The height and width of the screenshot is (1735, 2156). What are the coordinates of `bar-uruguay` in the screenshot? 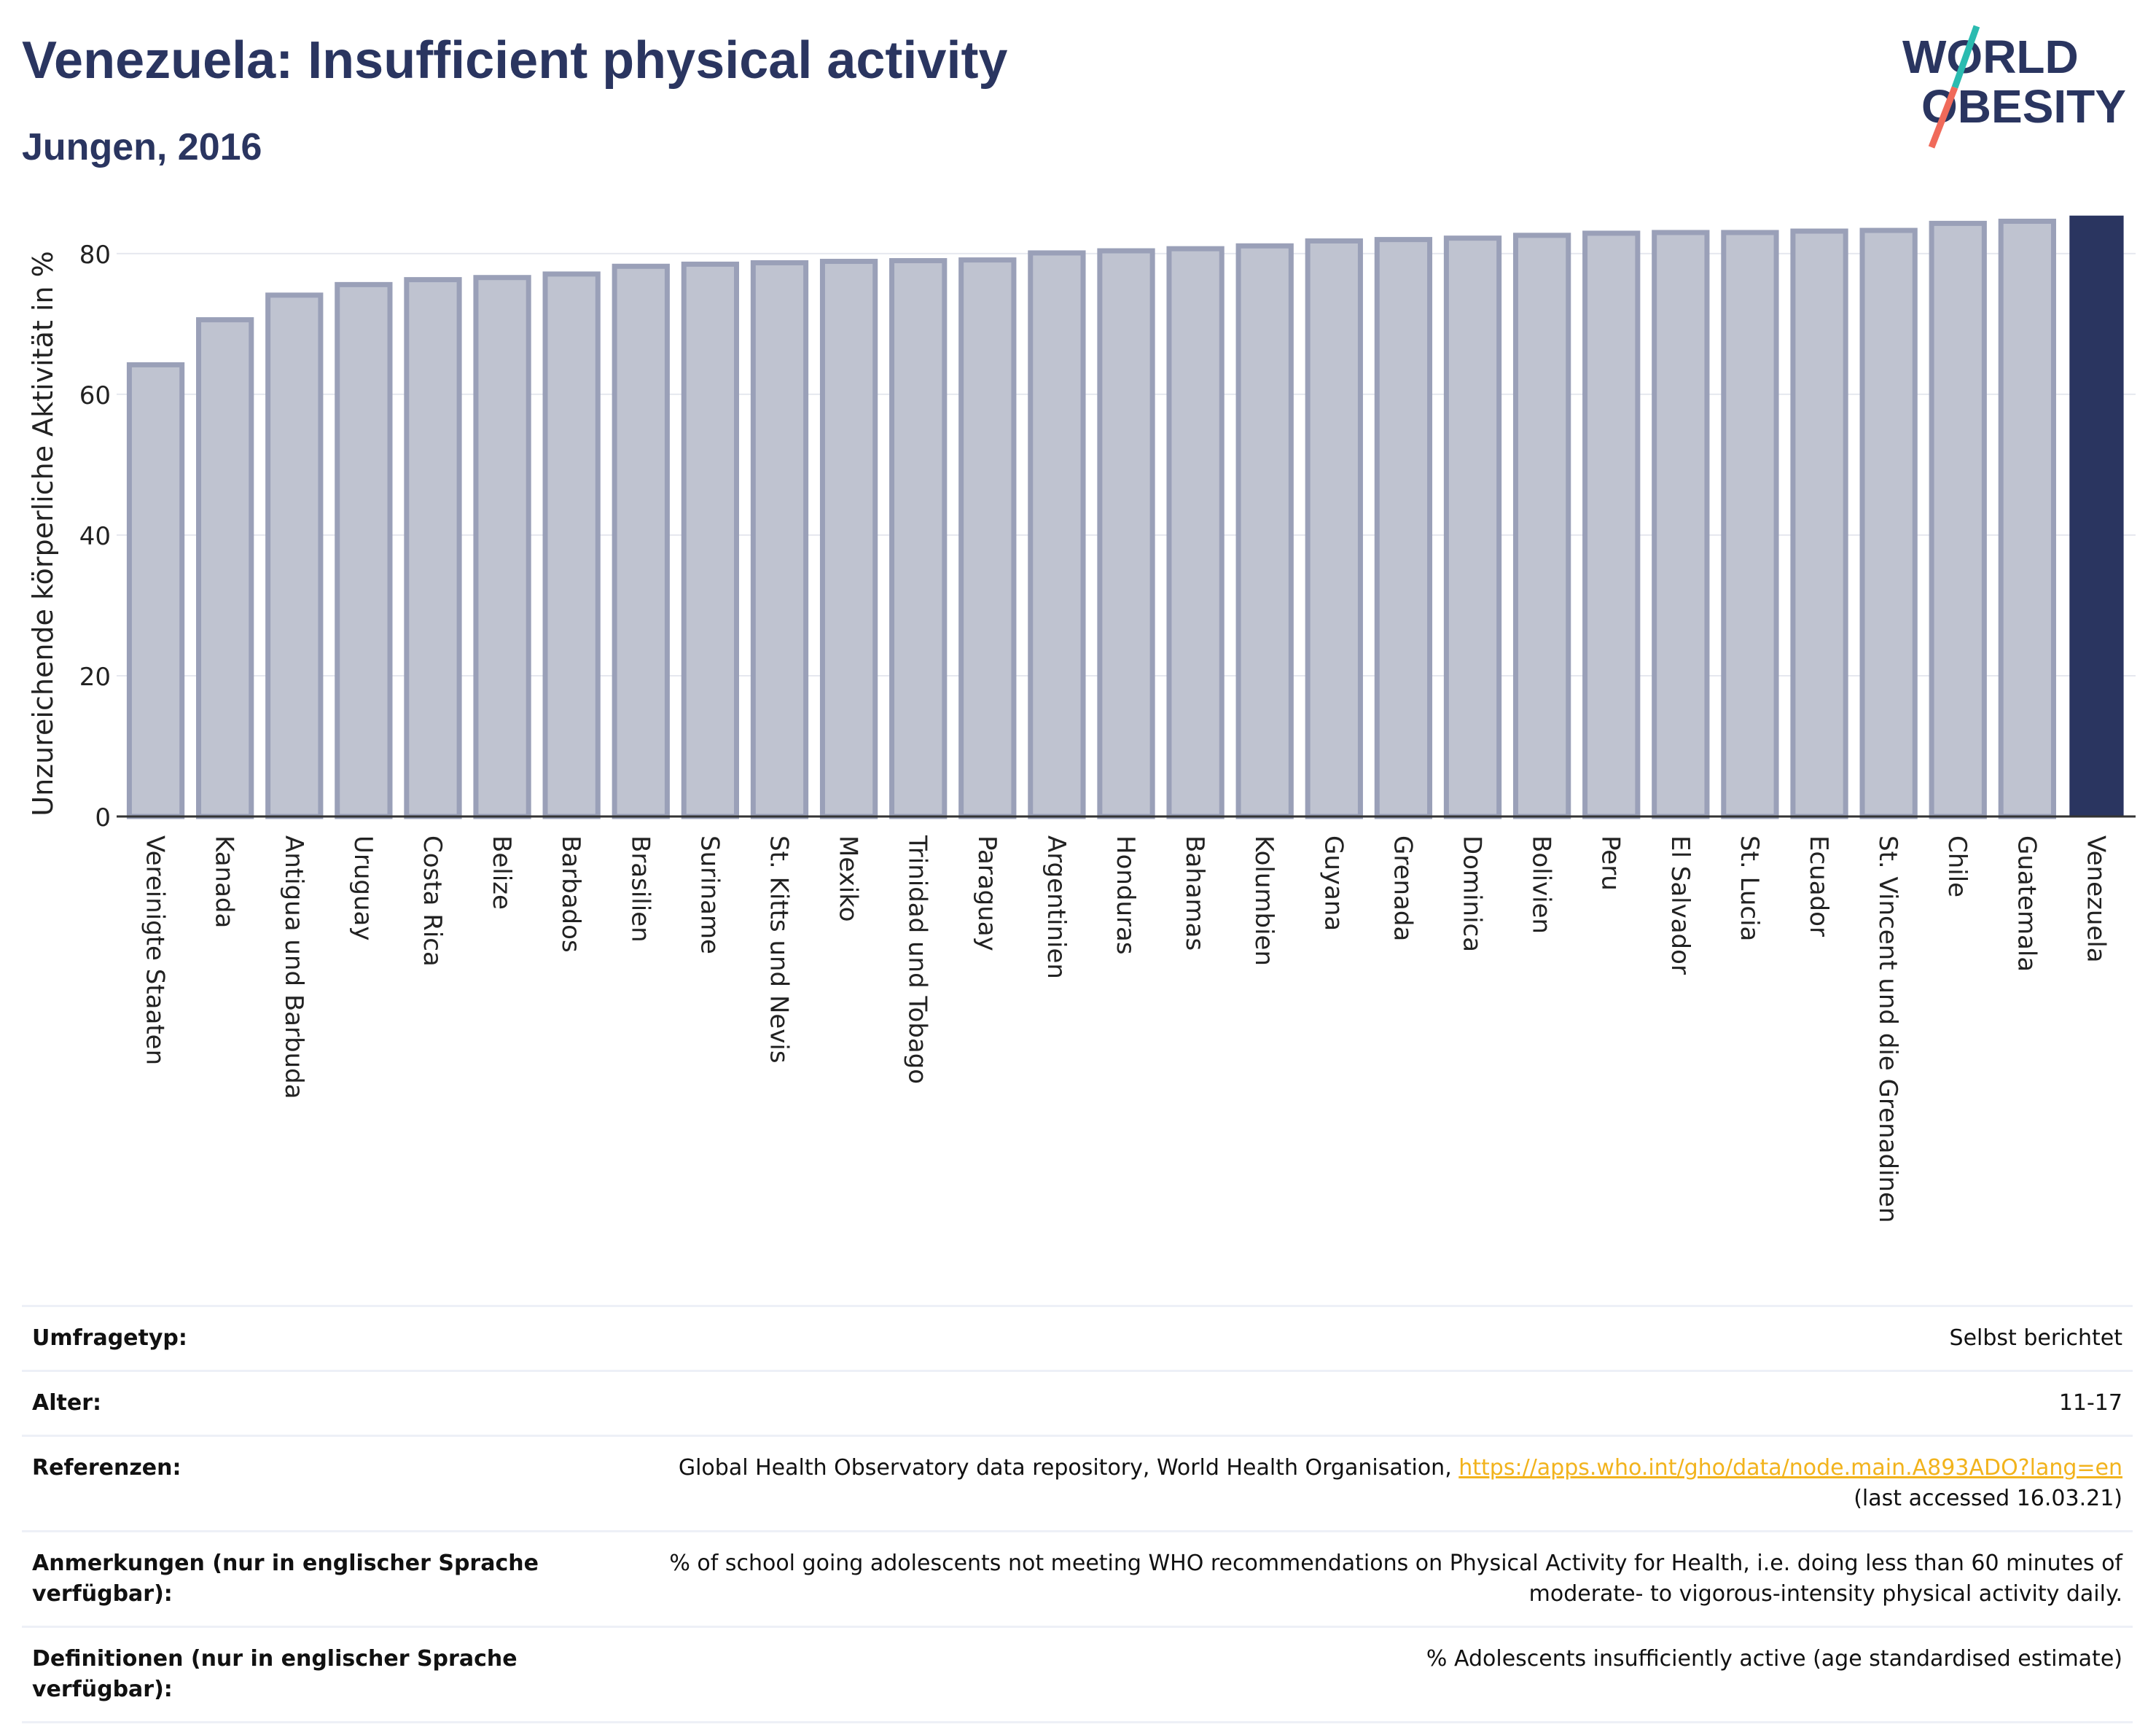 It's located at (364, 550).